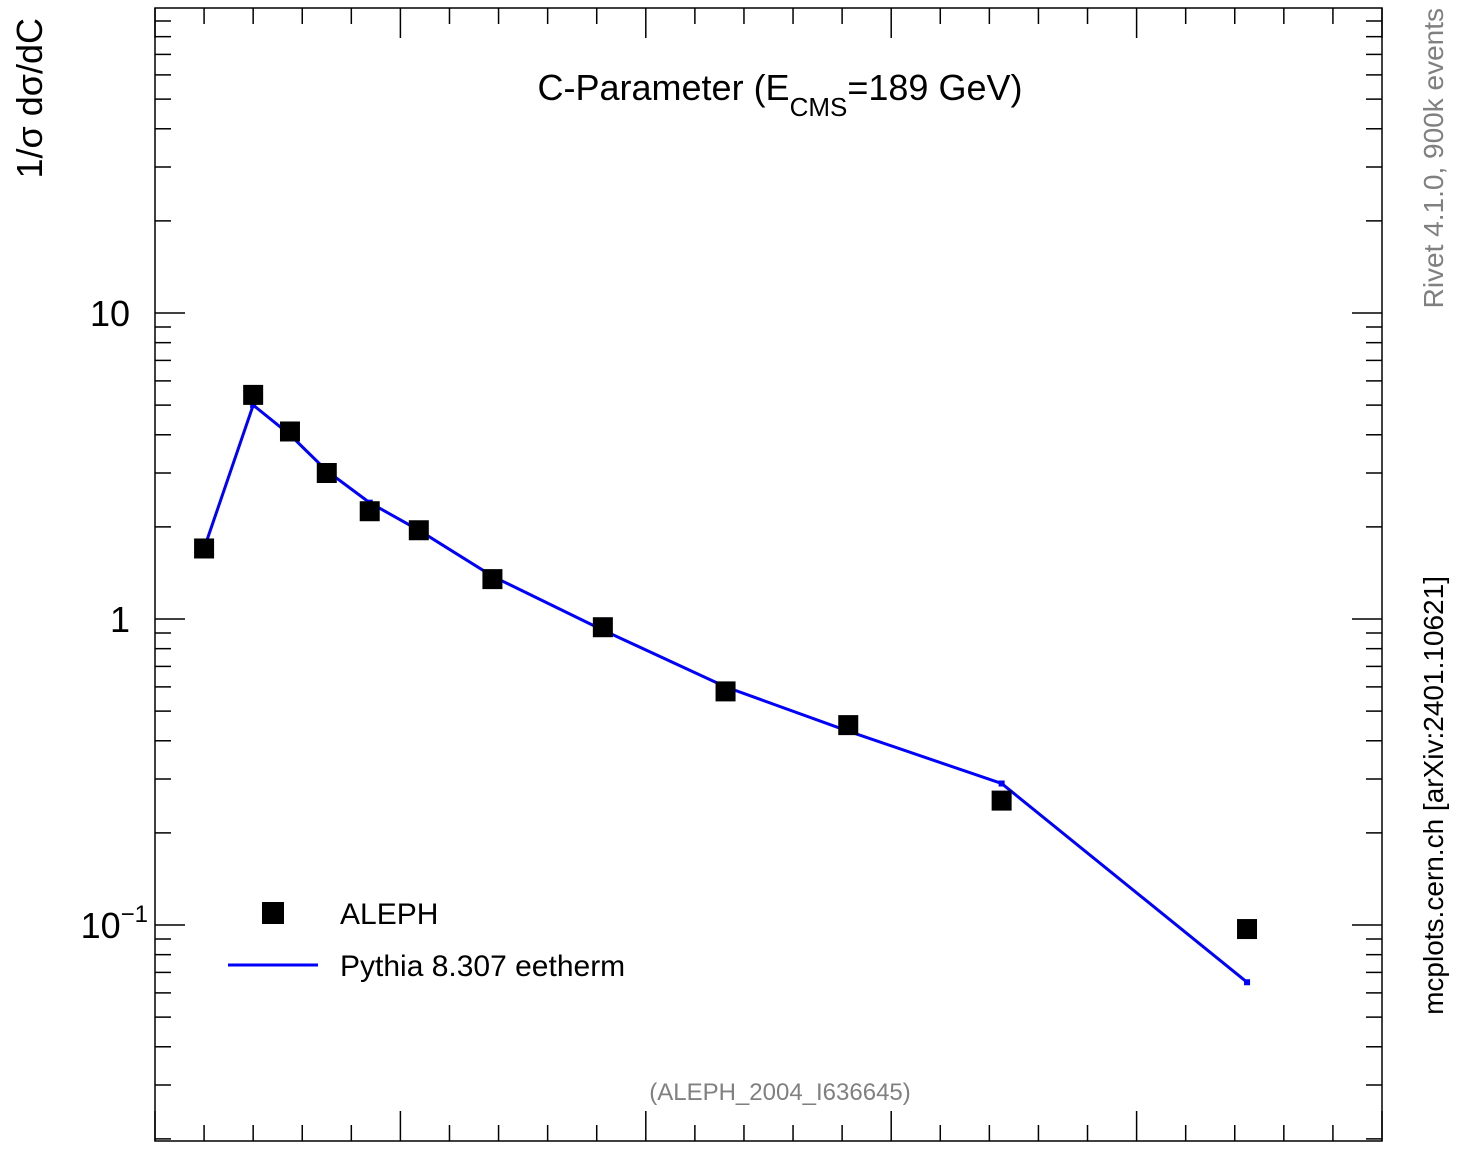  Describe the element at coordinates (389, 914) in the screenshot. I see `legend-label-aleph: ALEPH` at that location.